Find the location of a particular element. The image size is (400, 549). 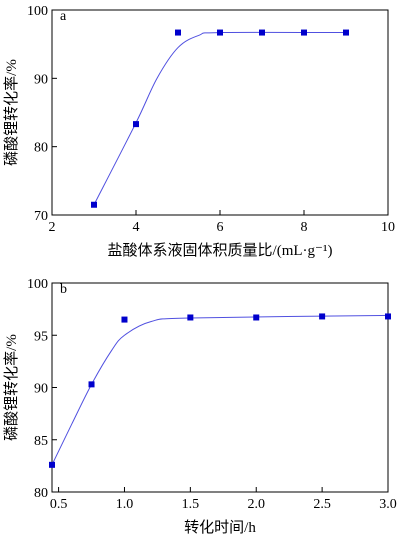

x-tick-label: 10 is located at coordinates (388, 227).